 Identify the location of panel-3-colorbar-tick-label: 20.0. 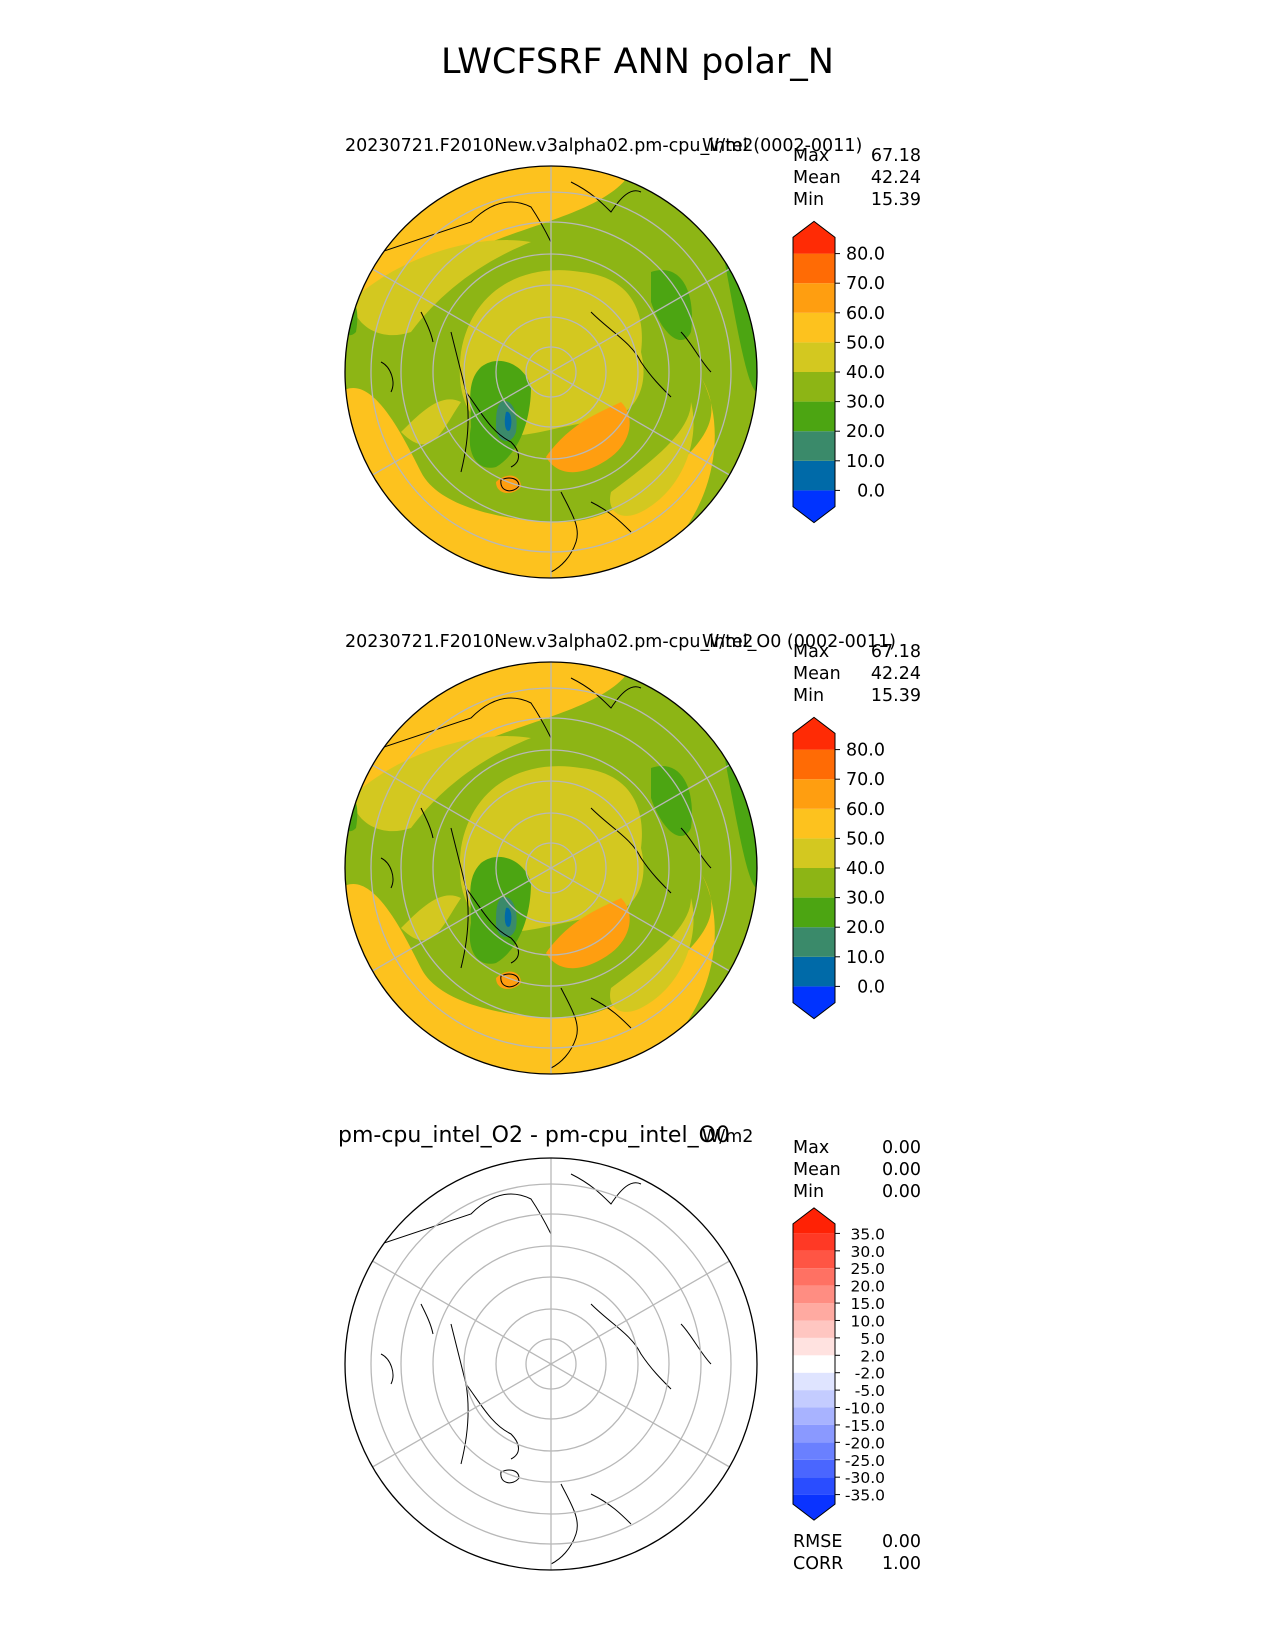
(867, 1287).